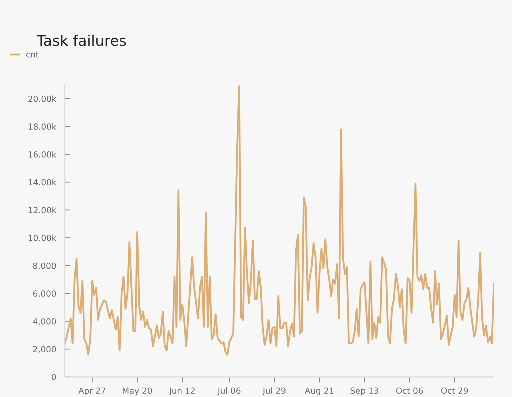 The image size is (512, 397). I want to click on x-tick-label: Jul 06, so click(229, 392).